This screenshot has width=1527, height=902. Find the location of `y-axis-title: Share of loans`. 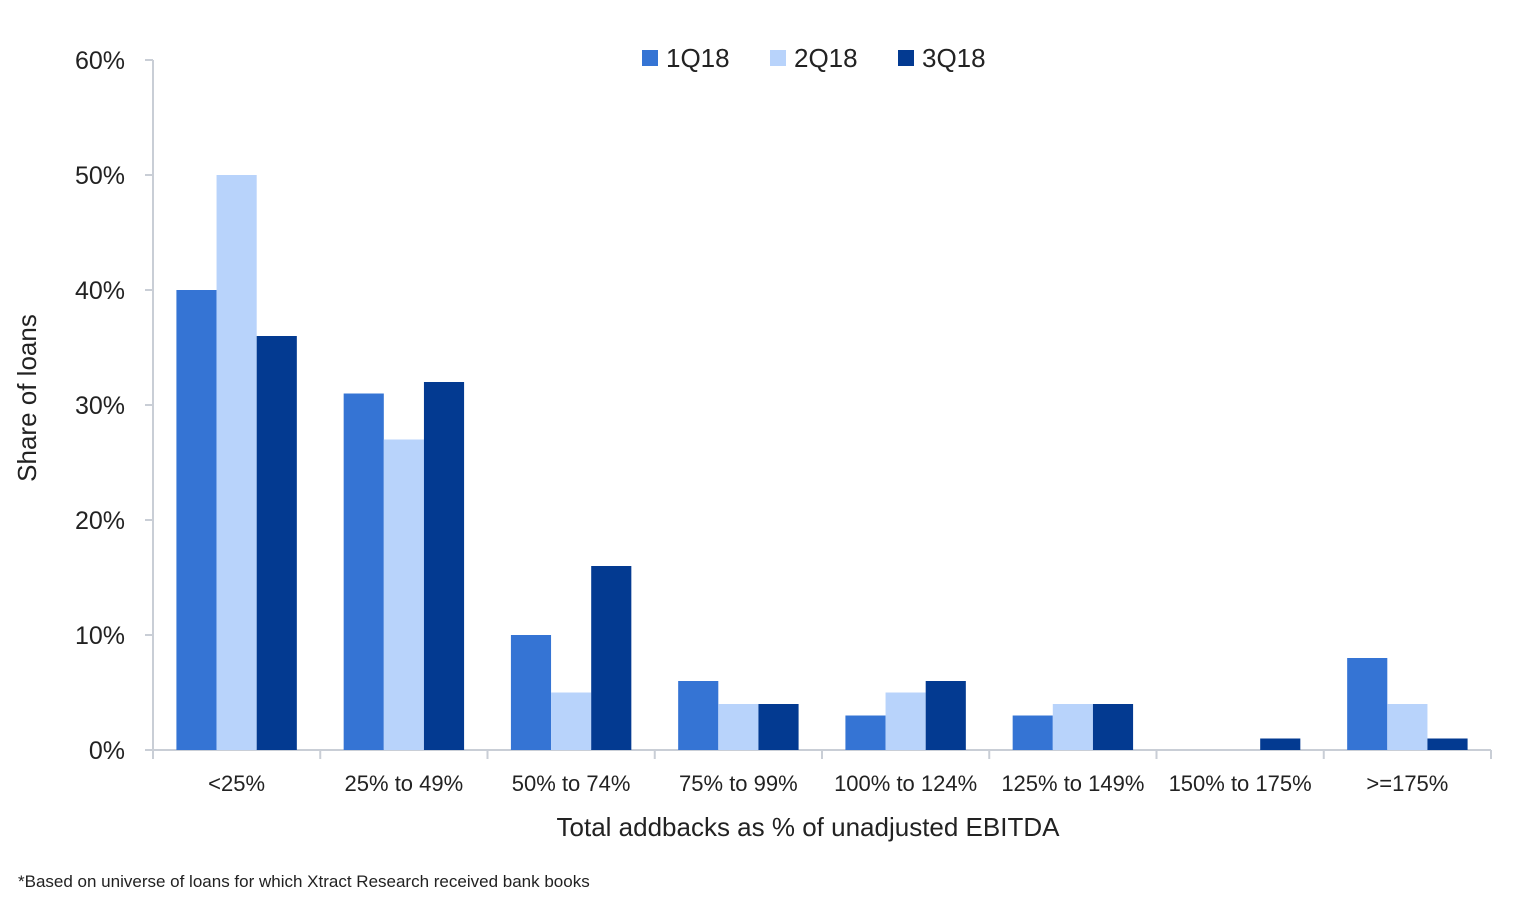

y-axis-title: Share of loans is located at coordinates (27, 398).